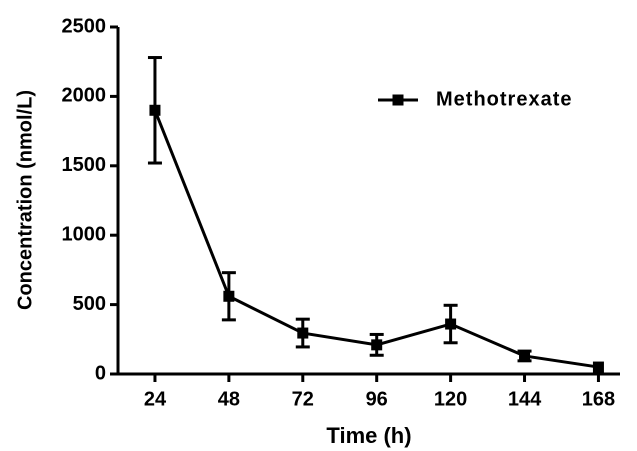  Describe the element at coordinates (89, 304) in the screenshot. I see `y-tick-label: 500` at that location.